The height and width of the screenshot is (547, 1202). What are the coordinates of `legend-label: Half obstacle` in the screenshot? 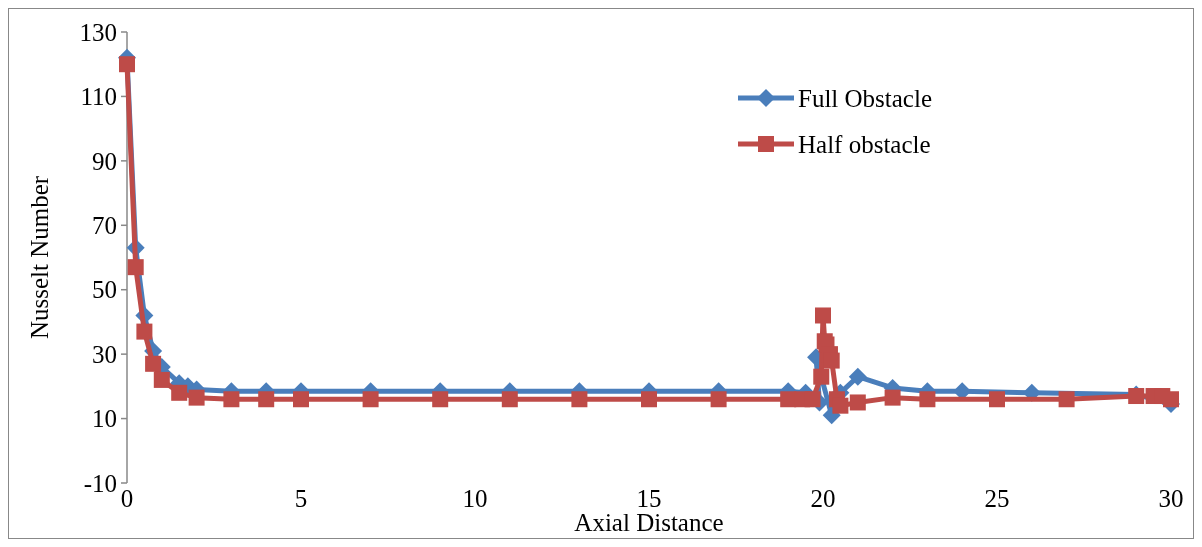 It's located at (864, 144).